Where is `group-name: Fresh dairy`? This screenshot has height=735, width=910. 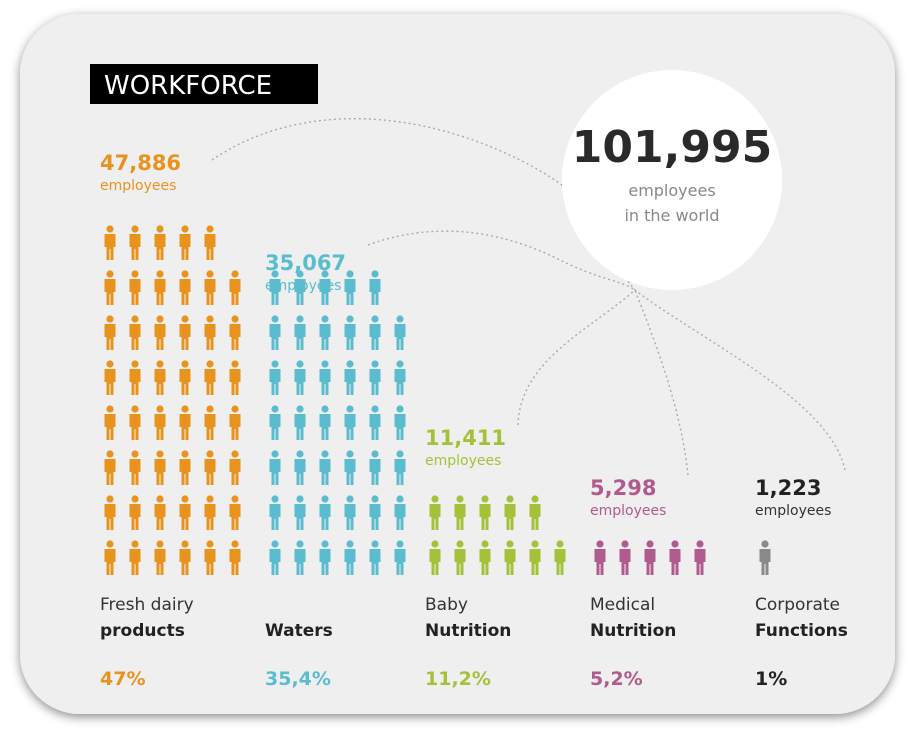 group-name: Fresh dairy is located at coordinates (147, 605).